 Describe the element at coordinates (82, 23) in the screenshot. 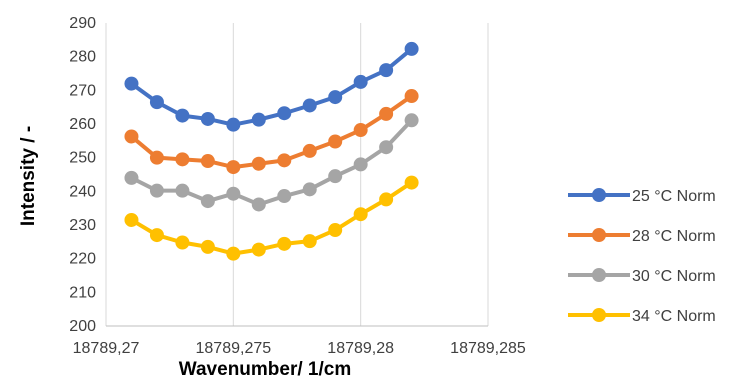

I see `y-tick-label: 290` at that location.